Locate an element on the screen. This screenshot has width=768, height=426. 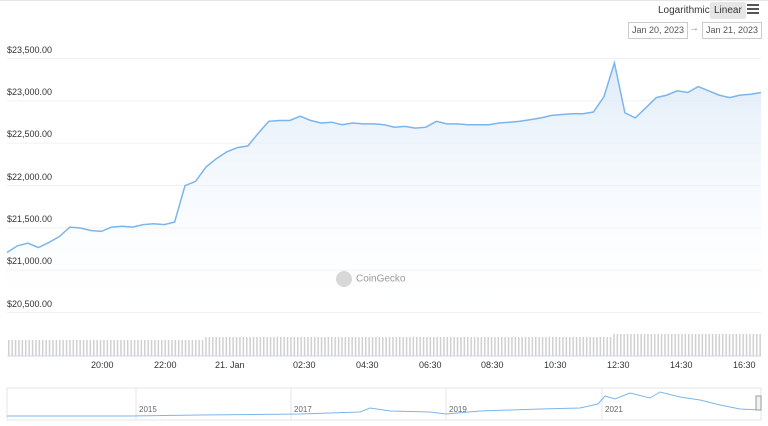
date-from-input: Jan 20, 2023 is located at coordinates (658, 30).